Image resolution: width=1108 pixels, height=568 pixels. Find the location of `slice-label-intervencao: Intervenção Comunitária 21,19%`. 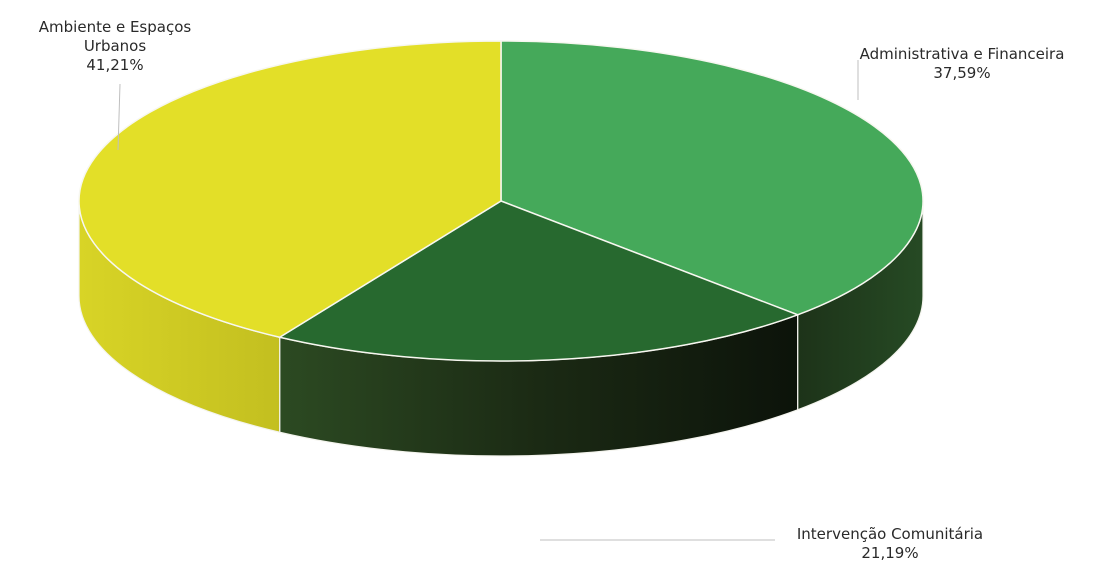

slice-label-intervencao: Intervenção Comunitária 21,19% is located at coordinates (890, 543).